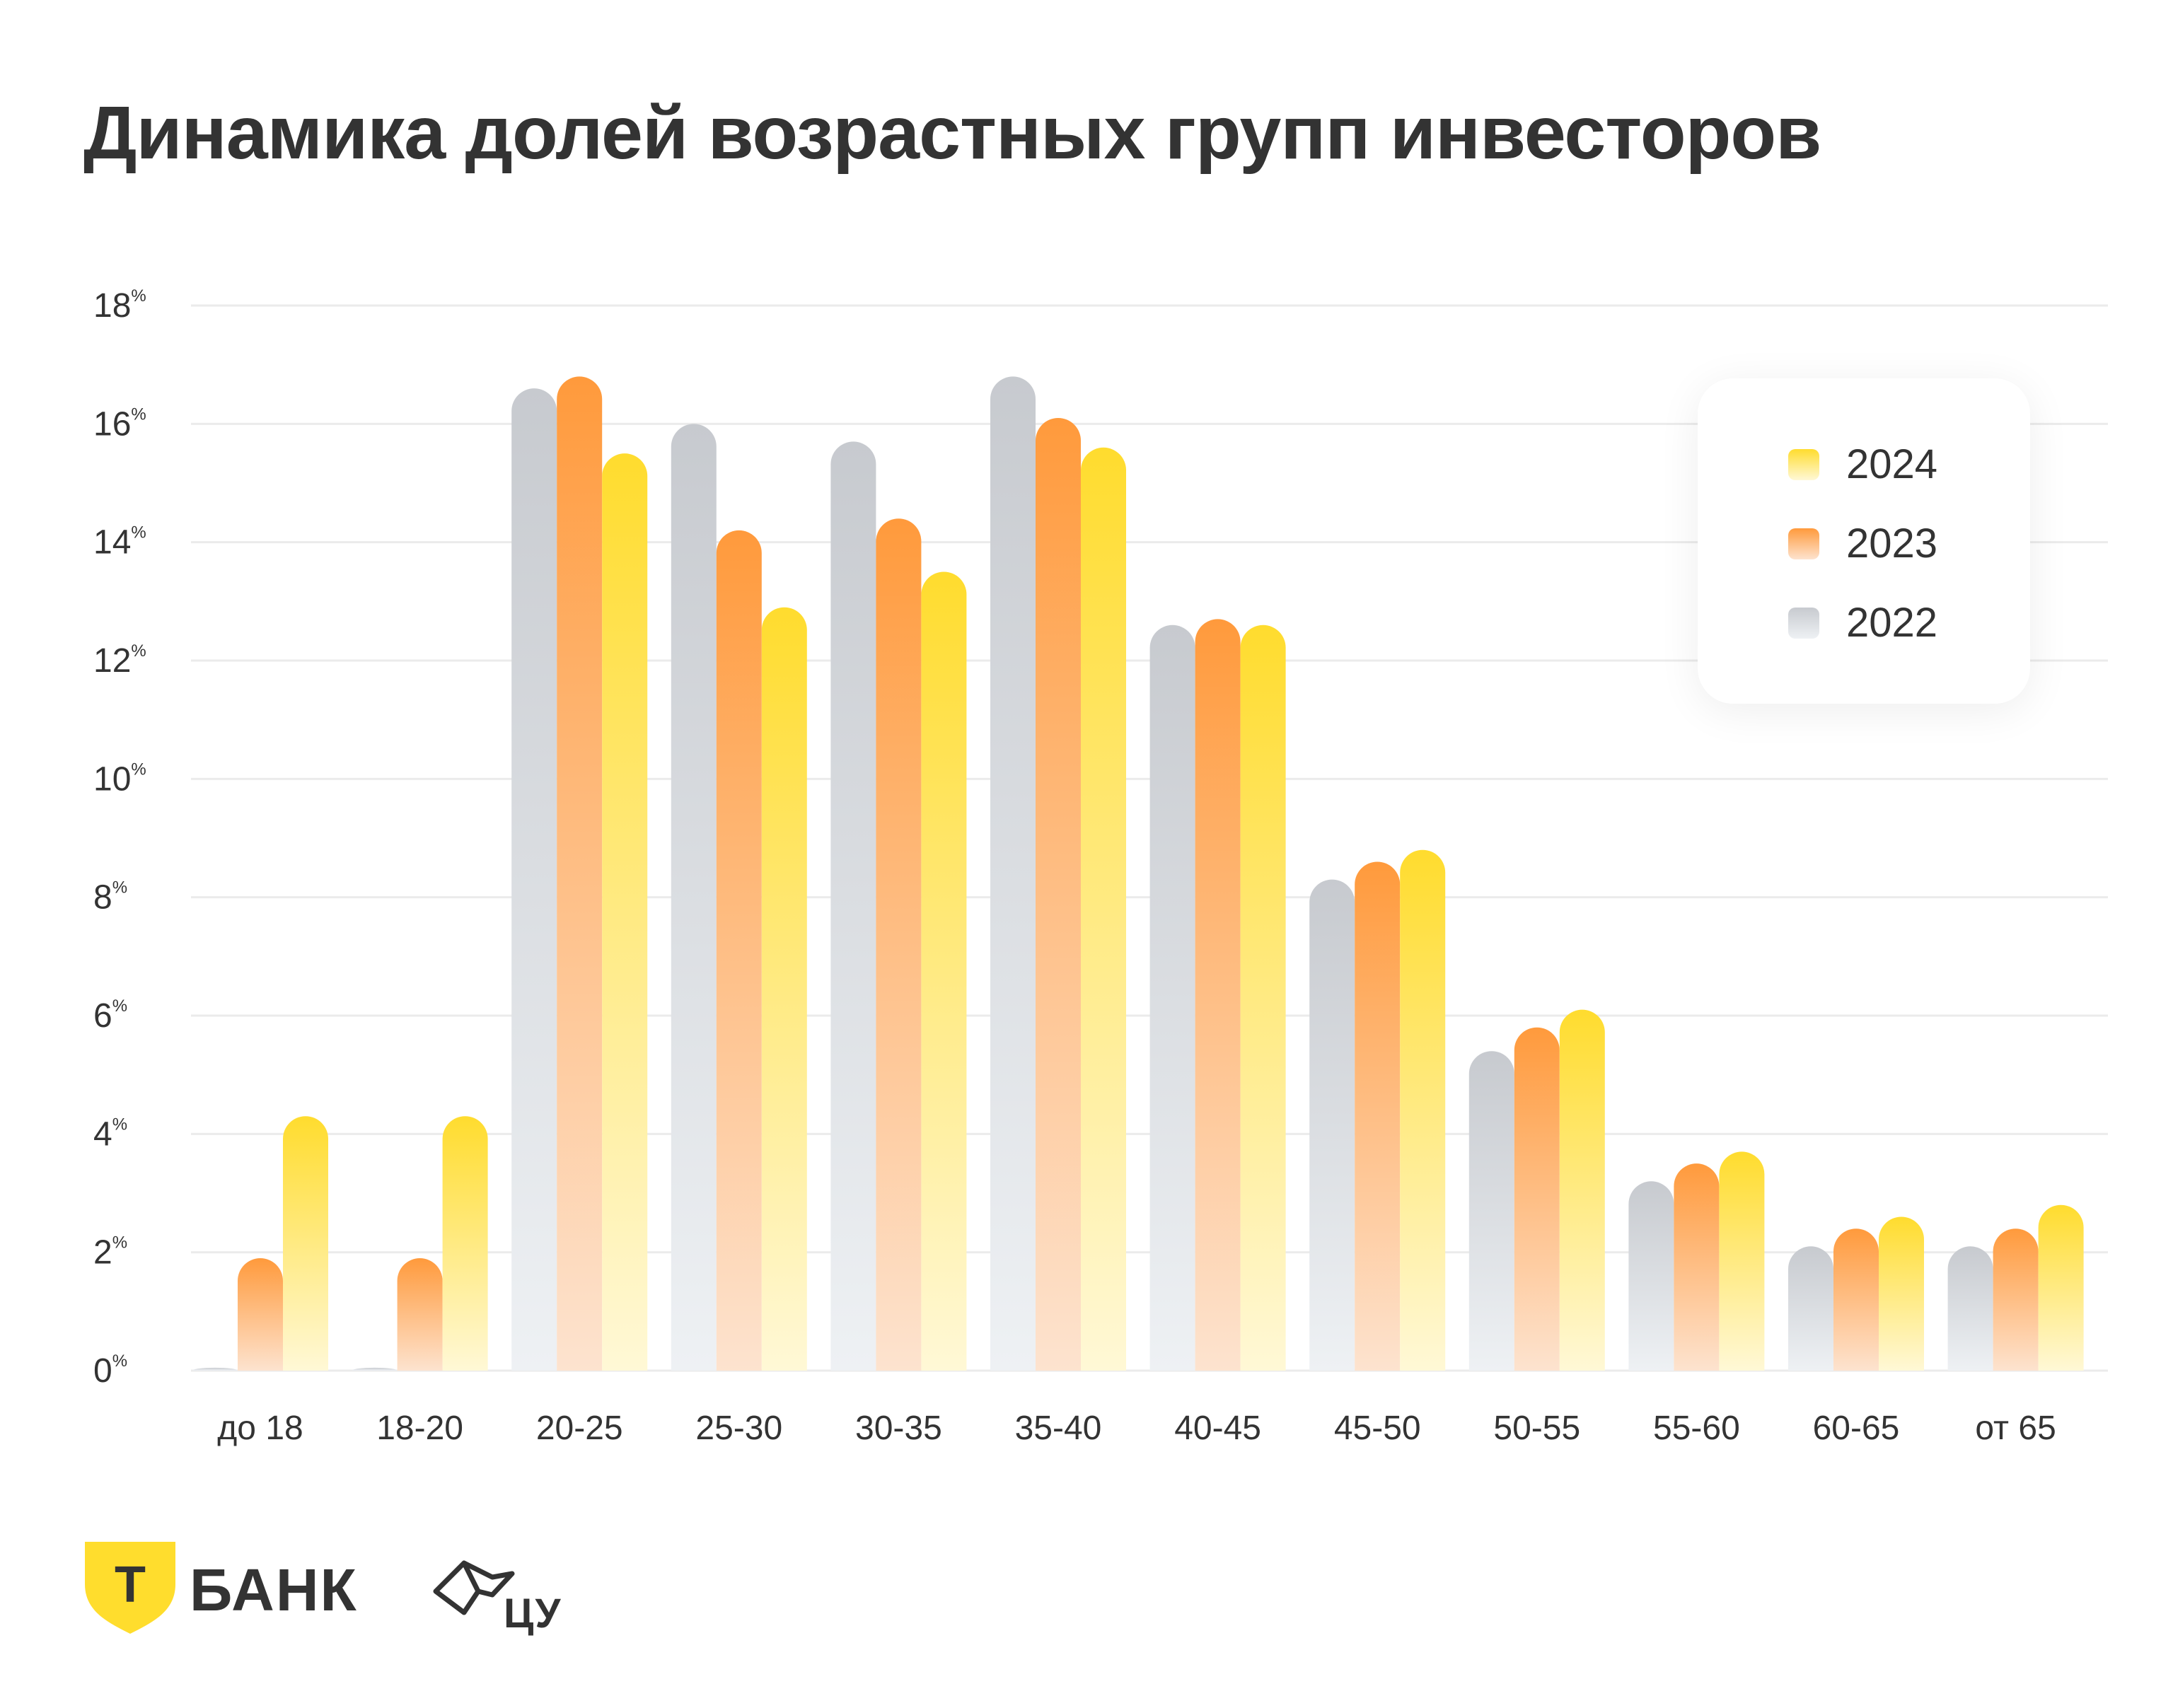  I want to click on y-tick-label: 18%, so click(119, 305).